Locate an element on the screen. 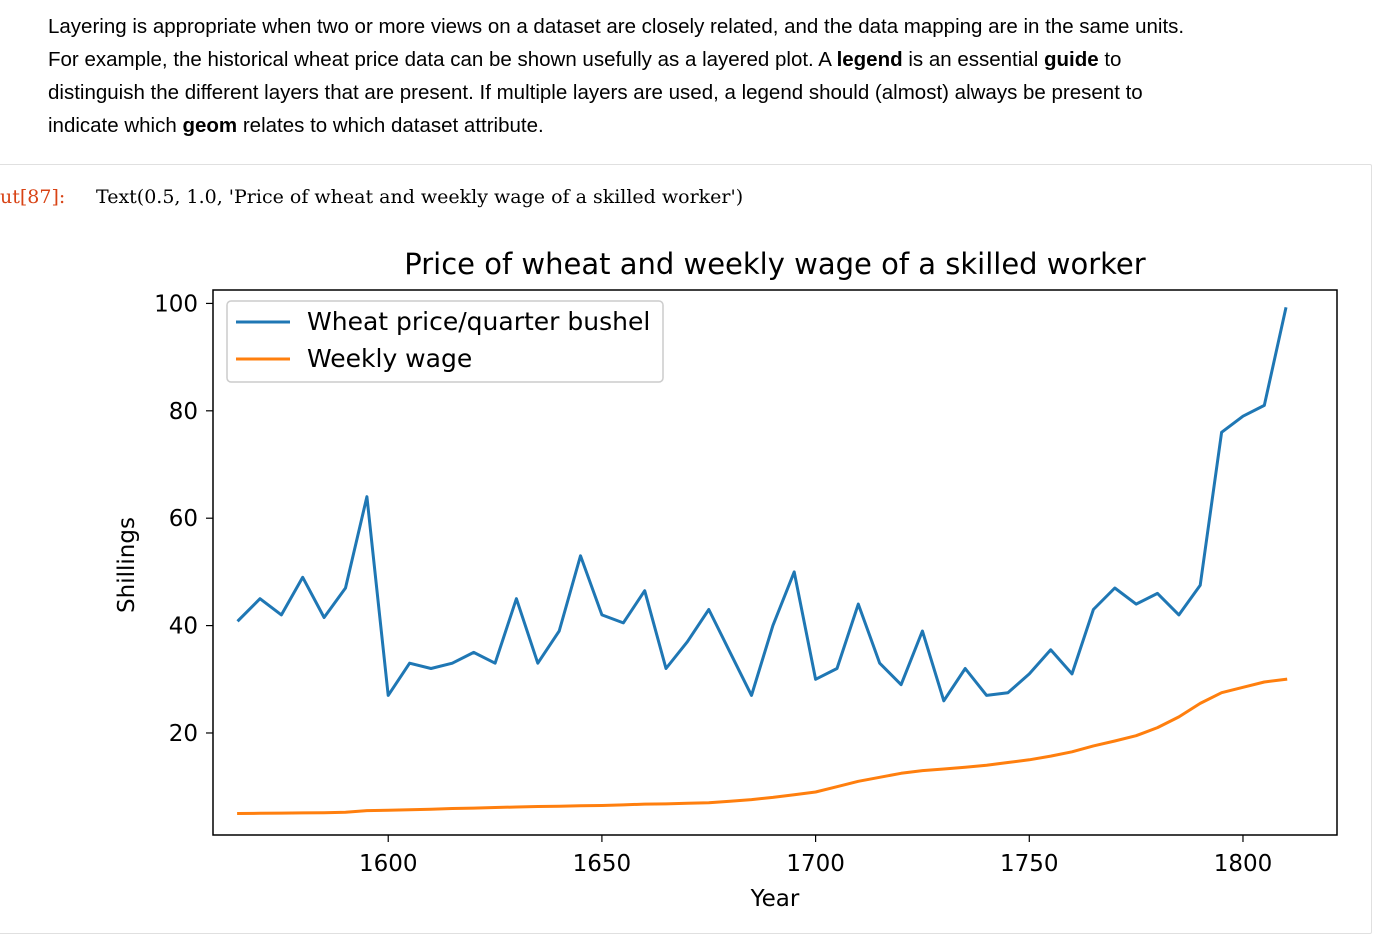 Image resolution: width=1374 pixels, height=934 pixels. x-tick-label: 1700 is located at coordinates (815, 864).